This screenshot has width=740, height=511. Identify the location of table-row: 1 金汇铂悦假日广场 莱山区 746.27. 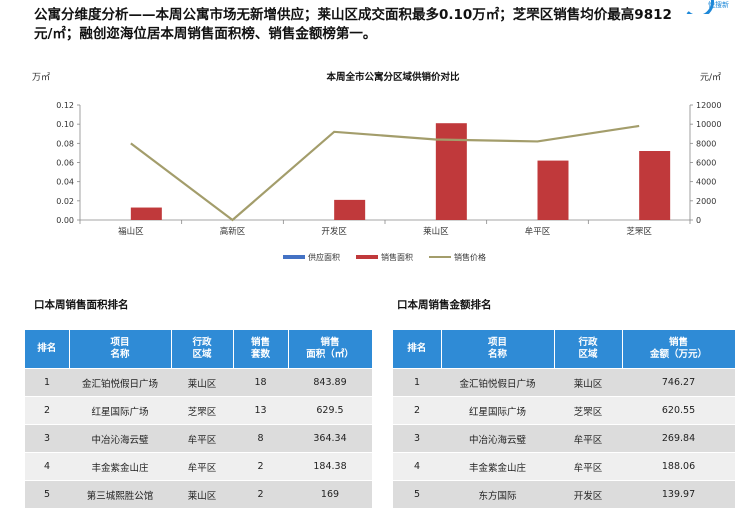
(564, 382).